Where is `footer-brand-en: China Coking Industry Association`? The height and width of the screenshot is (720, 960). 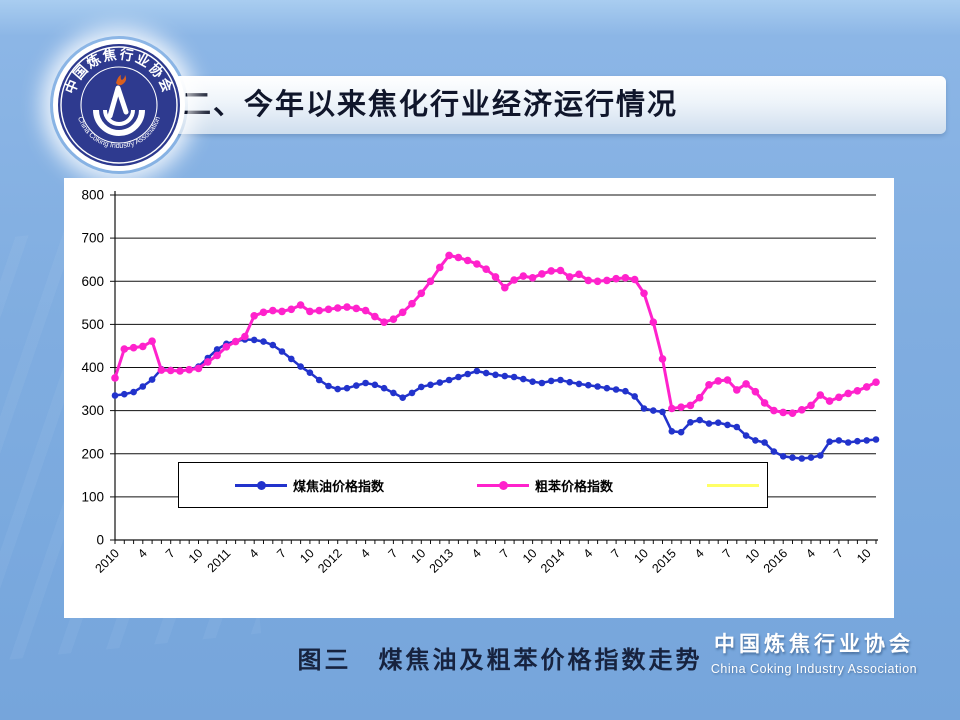 footer-brand-en: China Coking Industry Association is located at coordinates (814, 669).